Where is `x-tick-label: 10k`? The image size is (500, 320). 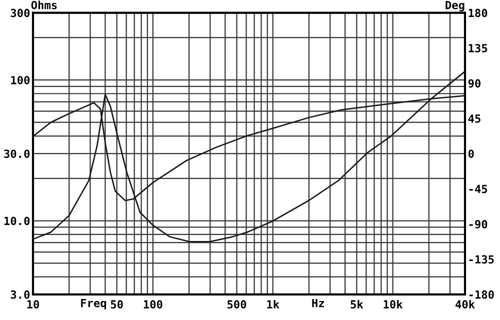 x-tick-label: 10k is located at coordinates (393, 304).